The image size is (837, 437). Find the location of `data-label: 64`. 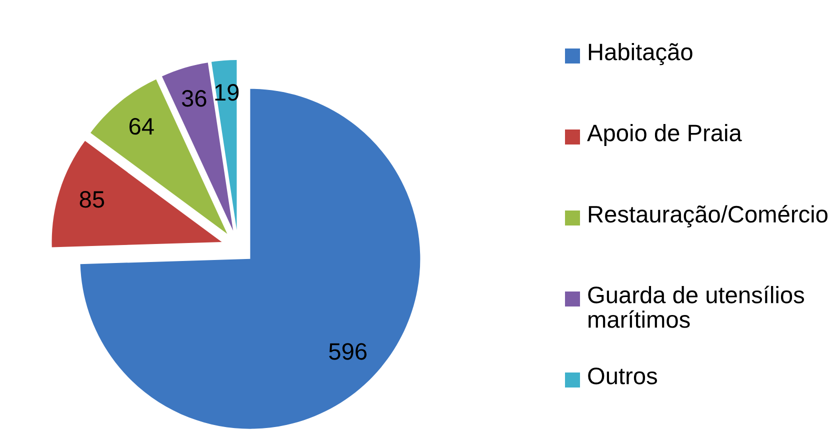

data-label: 64 is located at coordinates (141, 126).